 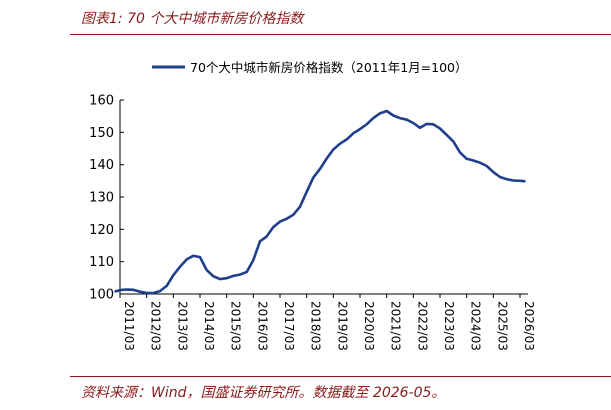 I want to click on x-tick-label: 2021/03, so click(x=396, y=326).